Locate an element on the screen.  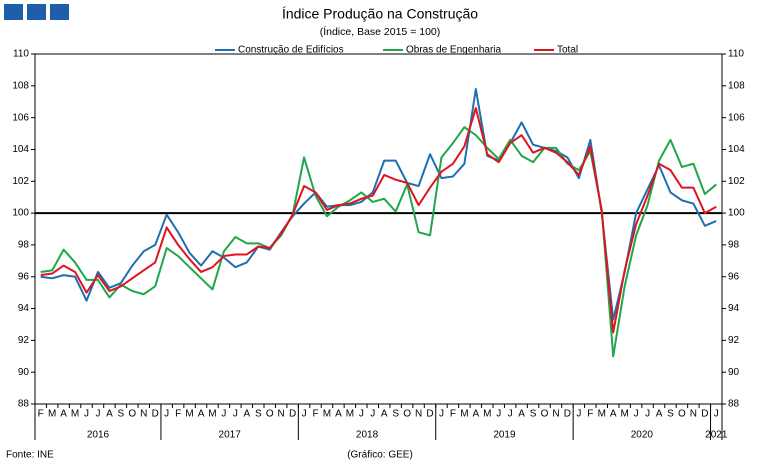
y2-tick-label: 96 is located at coordinates (734, 276).